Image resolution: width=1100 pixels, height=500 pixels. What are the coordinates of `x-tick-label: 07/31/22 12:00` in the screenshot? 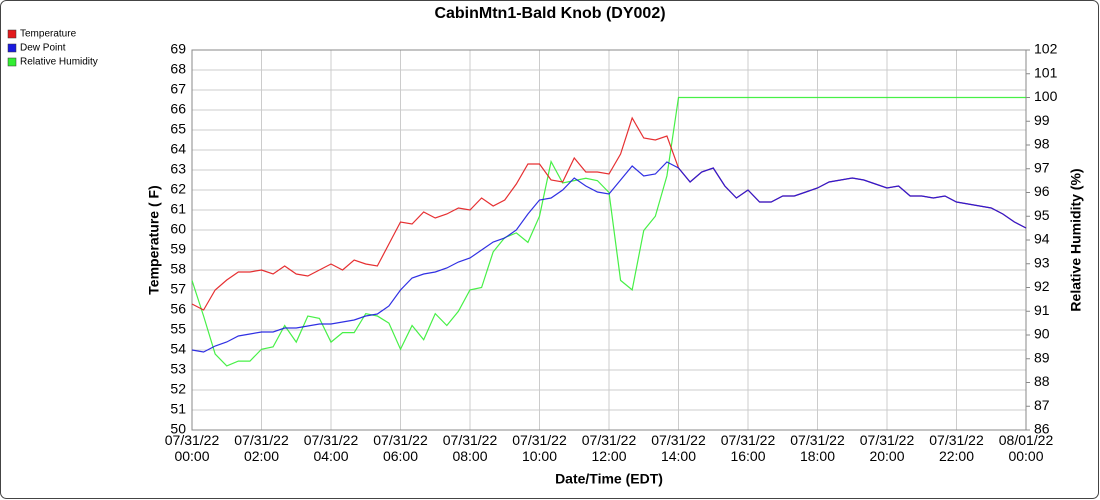 It's located at (609, 448).